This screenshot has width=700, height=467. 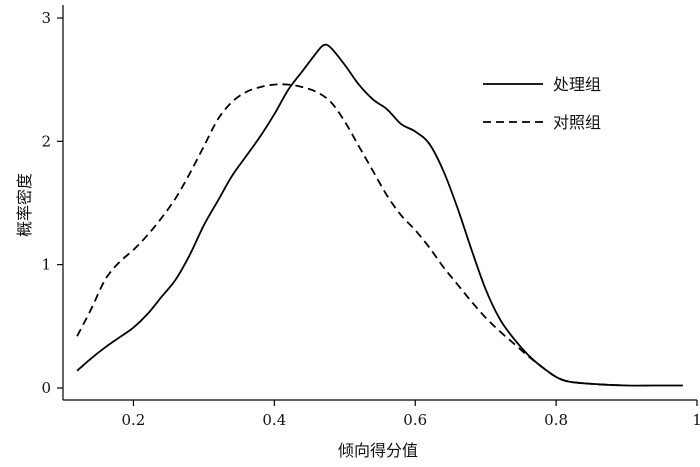 I want to click on legend-label-treatment: 处理组, so click(x=577, y=84).